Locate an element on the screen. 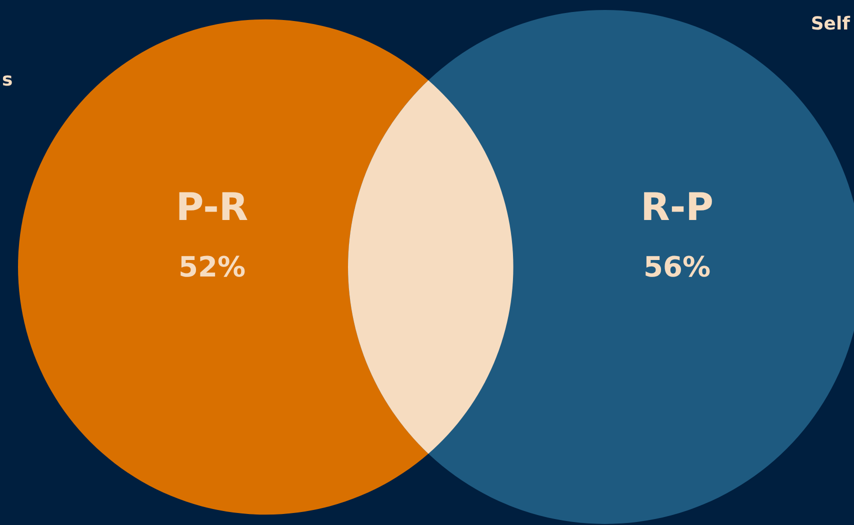  category-label: R-P is located at coordinates (677, 207).